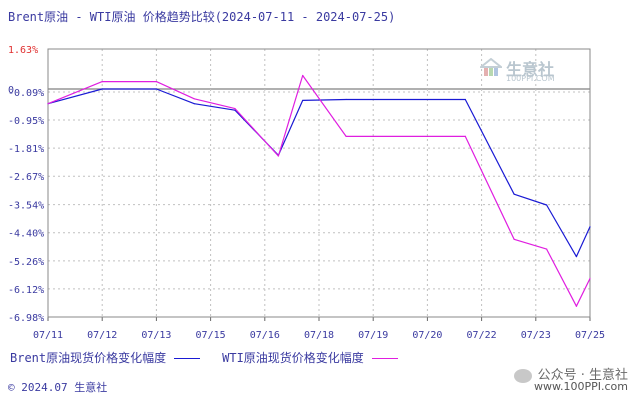  I want to click on chart-legend: Brent原油现货价格变化幅度 WTI原油现货价格变化幅度, so click(215, 357).